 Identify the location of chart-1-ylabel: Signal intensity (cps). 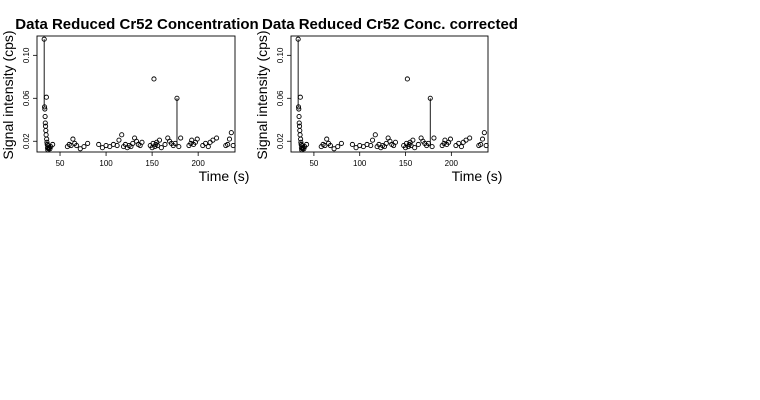
(8, 94).